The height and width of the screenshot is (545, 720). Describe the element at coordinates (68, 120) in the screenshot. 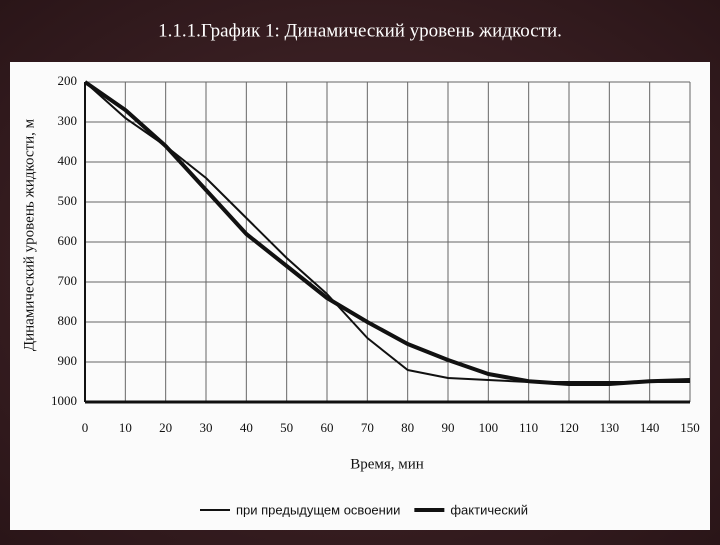

I see `y-tick-label: 300` at that location.